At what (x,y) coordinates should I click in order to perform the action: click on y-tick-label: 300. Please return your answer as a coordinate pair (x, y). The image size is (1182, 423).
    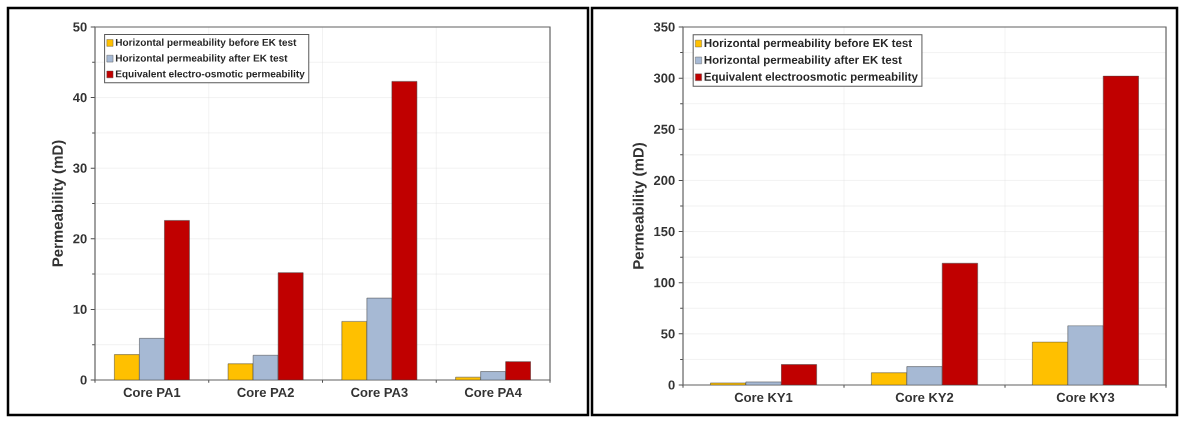
    Looking at the image, I should click on (664, 78).